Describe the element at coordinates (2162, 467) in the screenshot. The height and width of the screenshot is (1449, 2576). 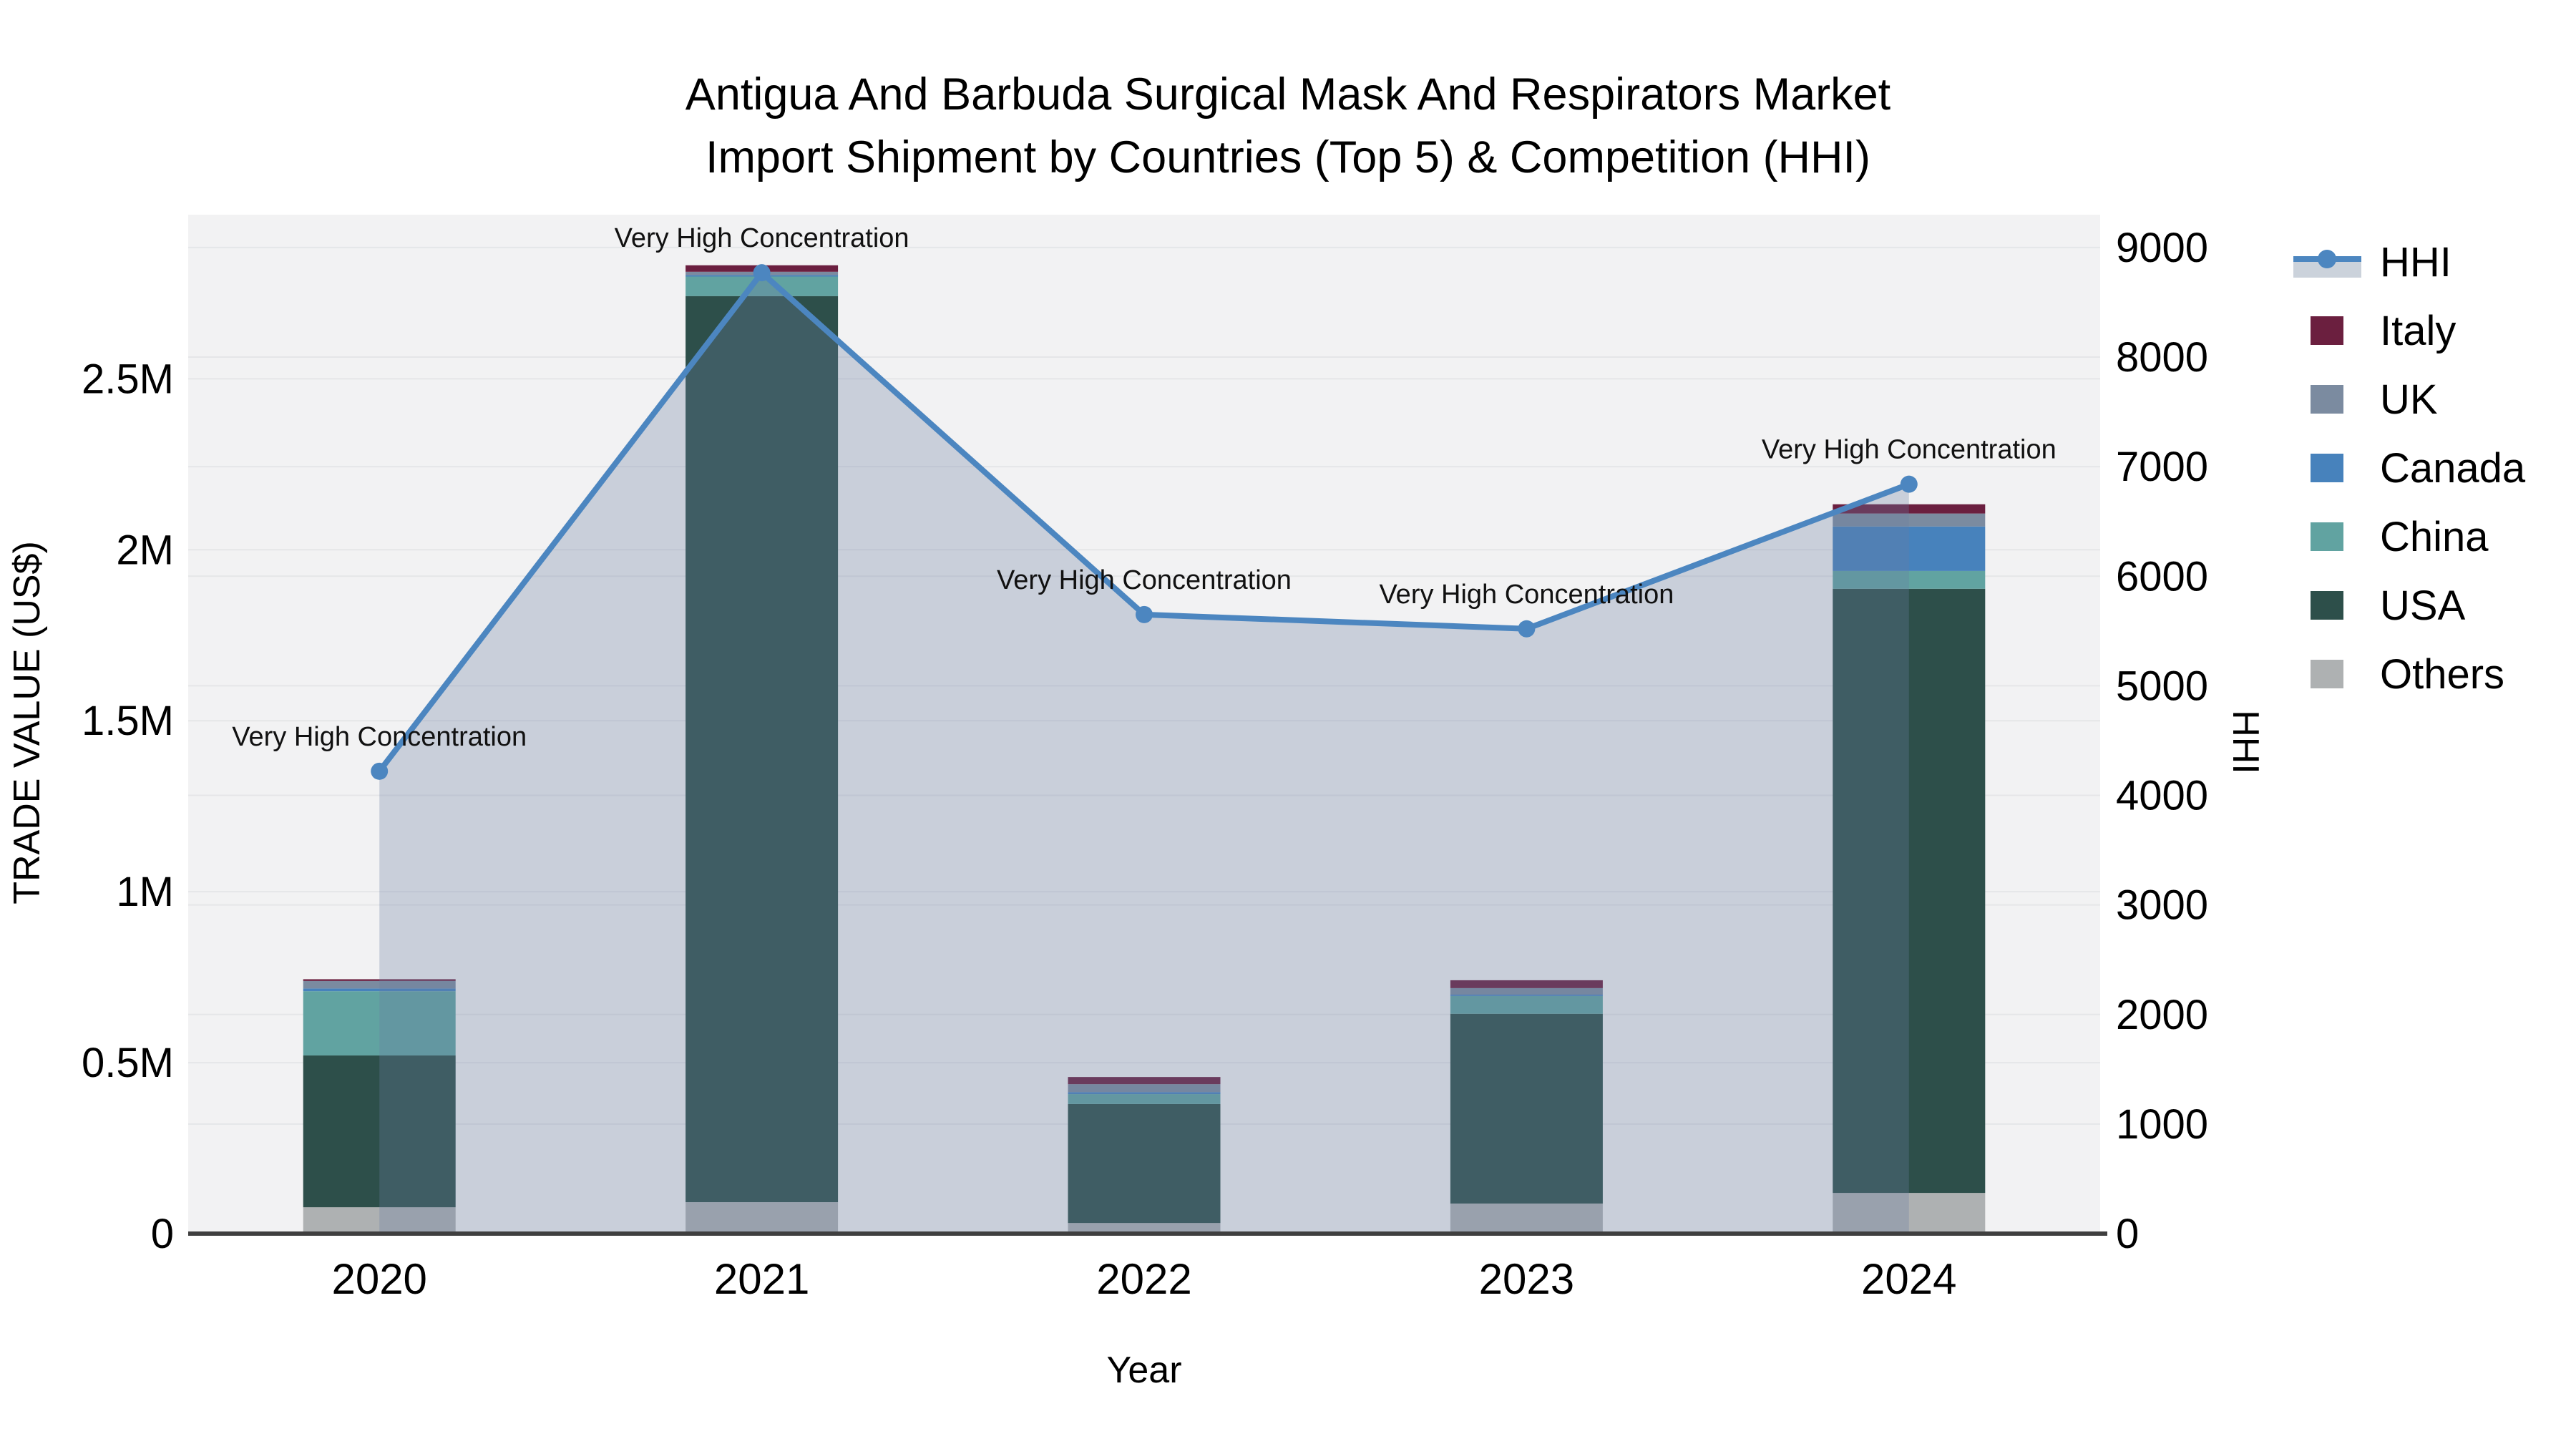
I see `tick-y-right-7000: 7000` at that location.